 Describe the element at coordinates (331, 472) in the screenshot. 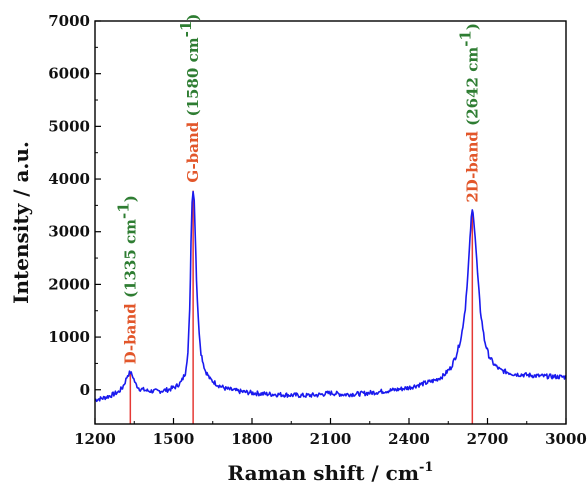

I see `x-axis-title: Raman shift / cm-1` at that location.